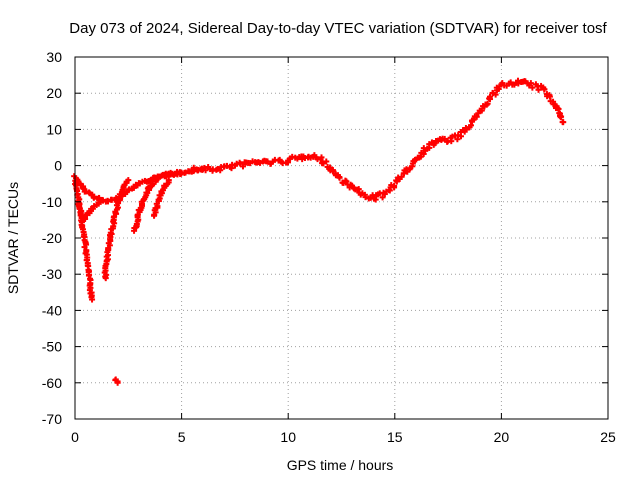  What do you see at coordinates (13, 238) in the screenshot?
I see `y-axis-label: SDTVAR / TECUs` at bounding box center [13, 238].